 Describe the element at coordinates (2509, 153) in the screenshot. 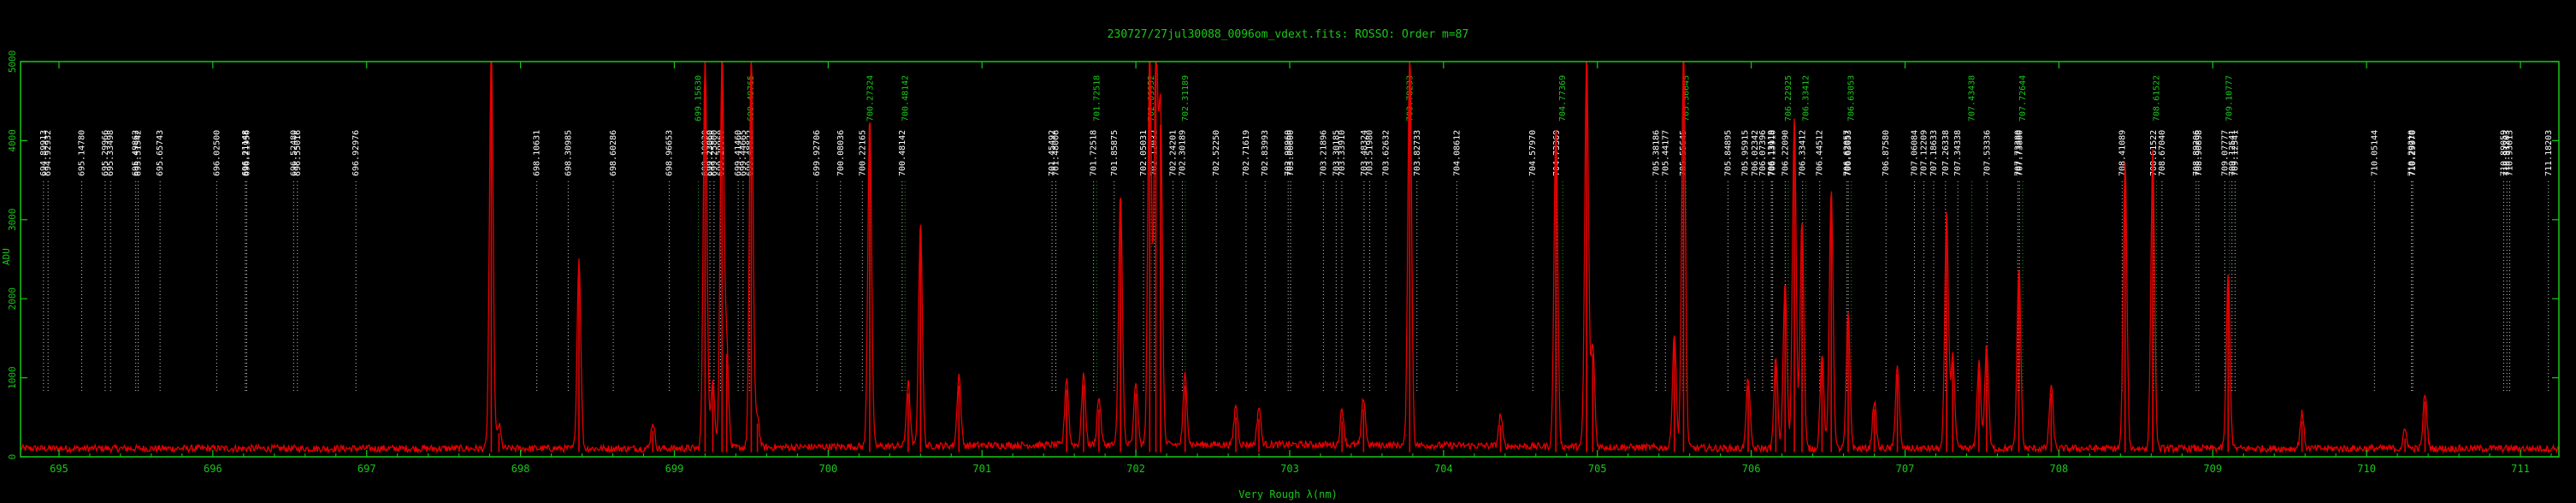

I see `line-id-label: 710.93013` at that location.